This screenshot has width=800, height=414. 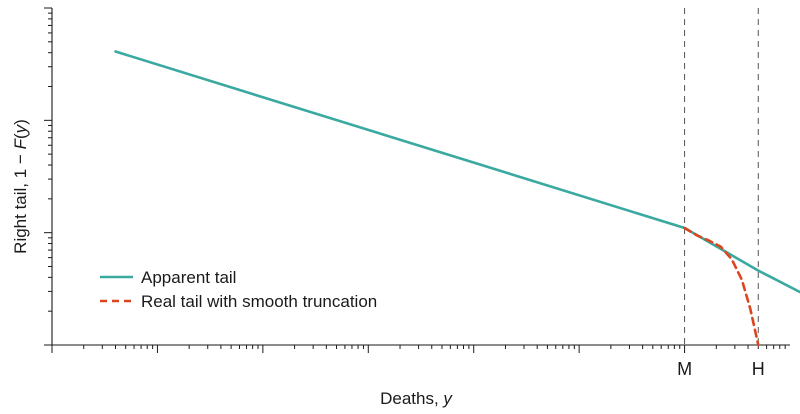 What do you see at coordinates (188, 277) in the screenshot?
I see `legend-label-1: Apparent tail` at bounding box center [188, 277].